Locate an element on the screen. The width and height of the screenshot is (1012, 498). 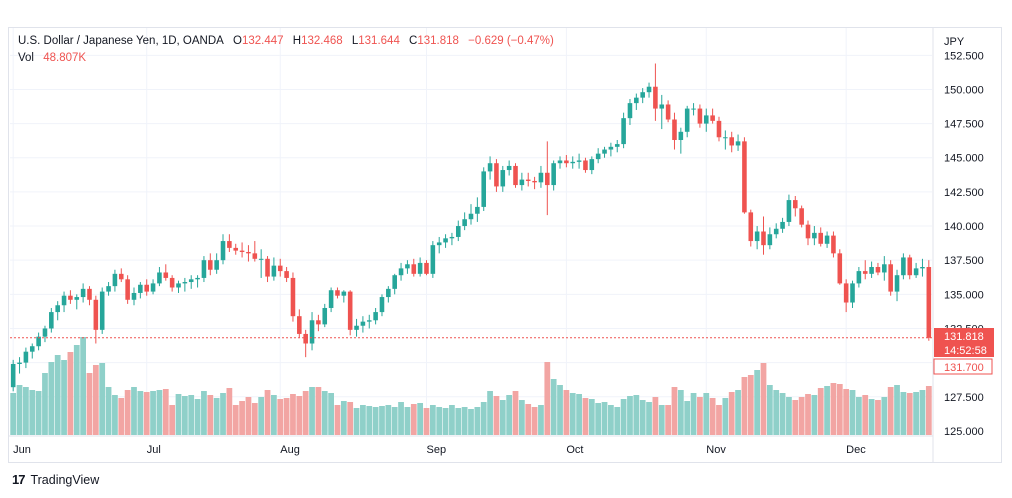
time-scale: Jun Jul Aug Sep Oct Nov Dec is located at coordinates (439, 450).